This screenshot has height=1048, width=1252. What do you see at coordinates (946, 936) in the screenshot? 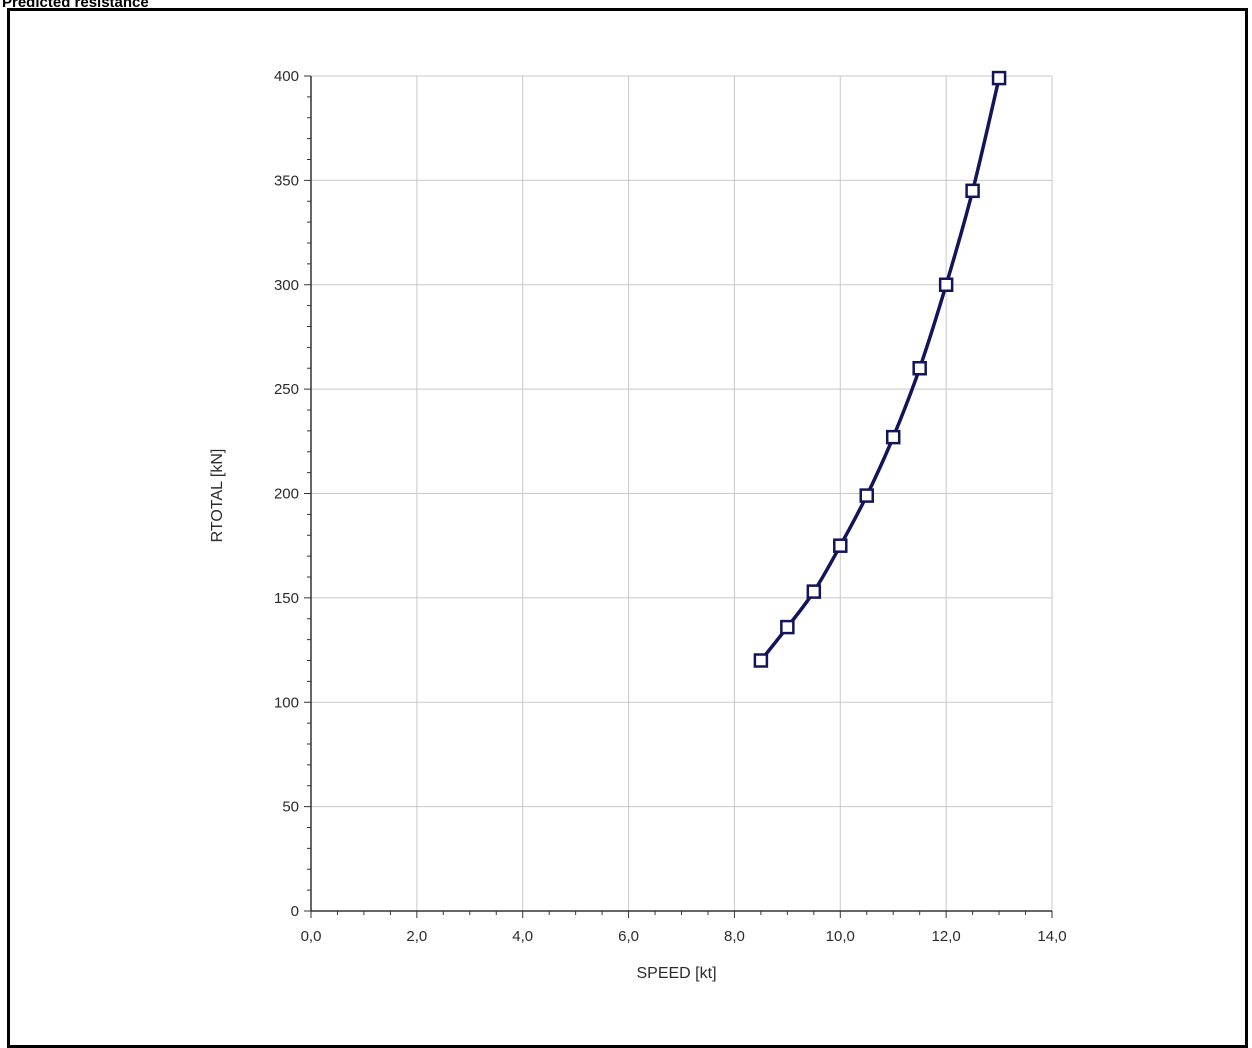
I see `x-tick-label: 12,0` at bounding box center [946, 936].